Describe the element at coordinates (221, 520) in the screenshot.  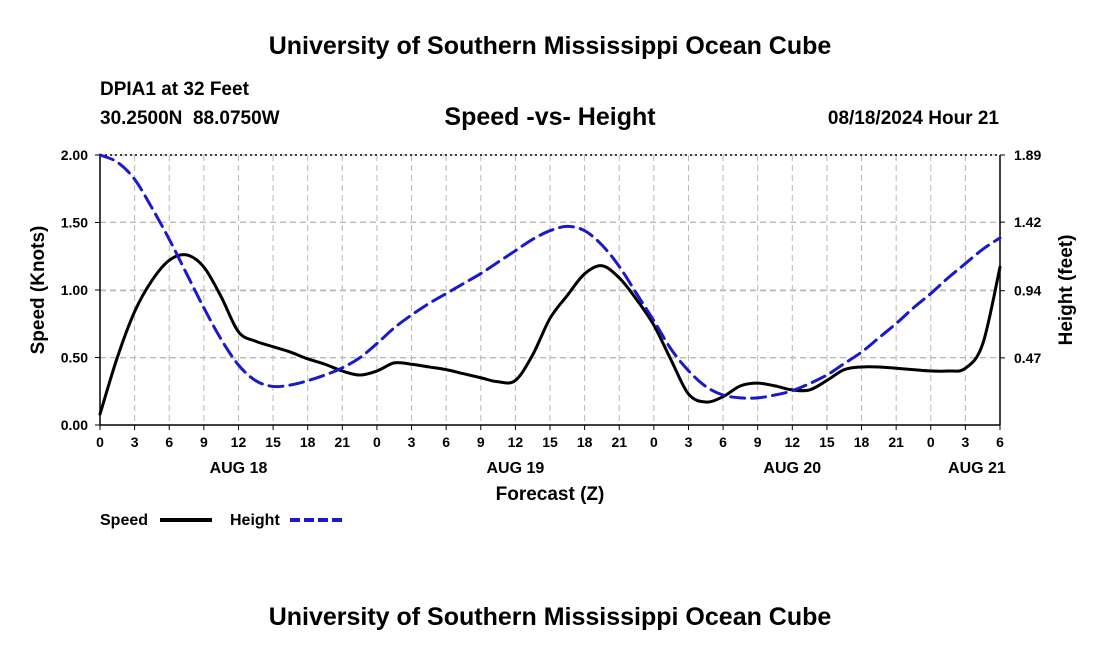
I see `legend: Speed Height` at that location.